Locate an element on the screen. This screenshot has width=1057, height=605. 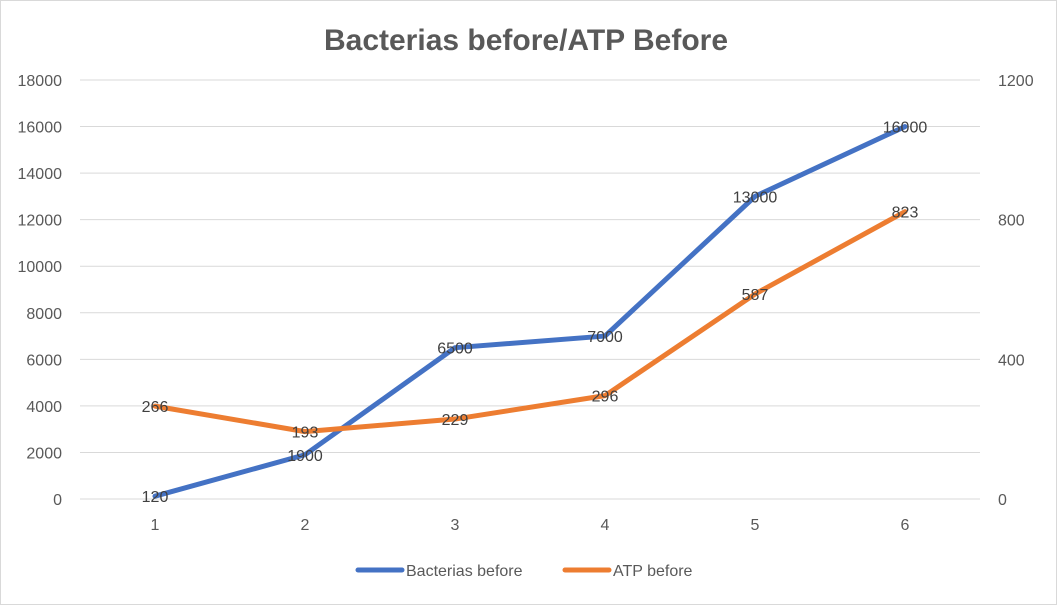
data-label: 229 is located at coordinates (455, 420).